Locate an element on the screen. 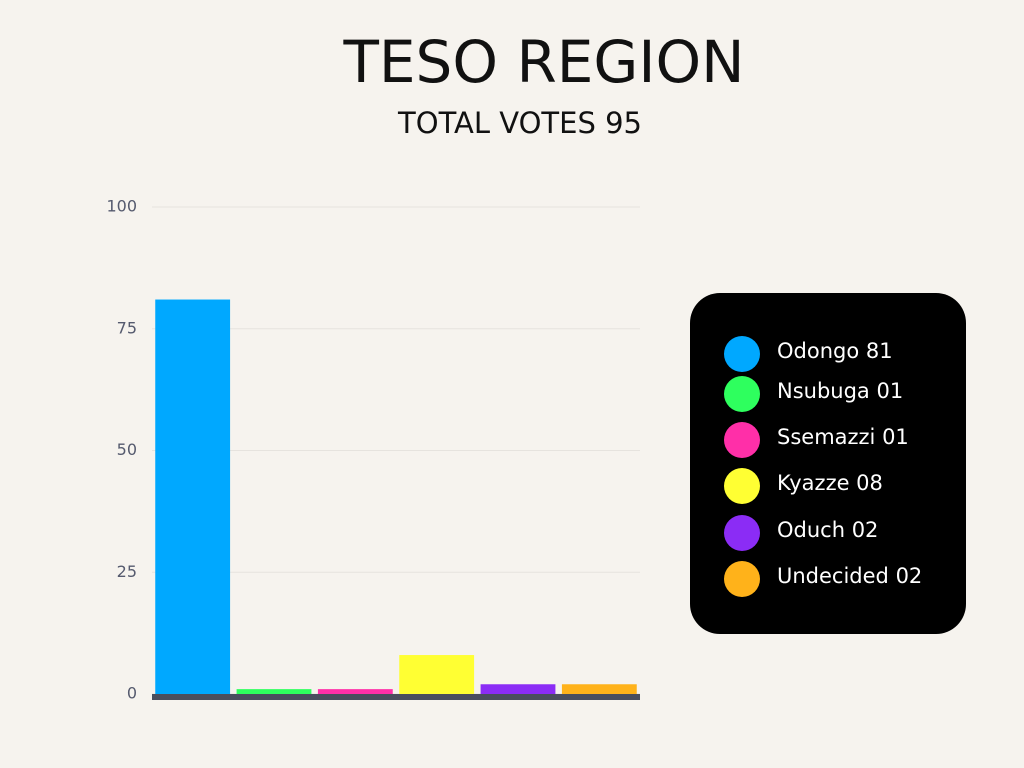  legend-label: Odongo 81 is located at coordinates (835, 351).